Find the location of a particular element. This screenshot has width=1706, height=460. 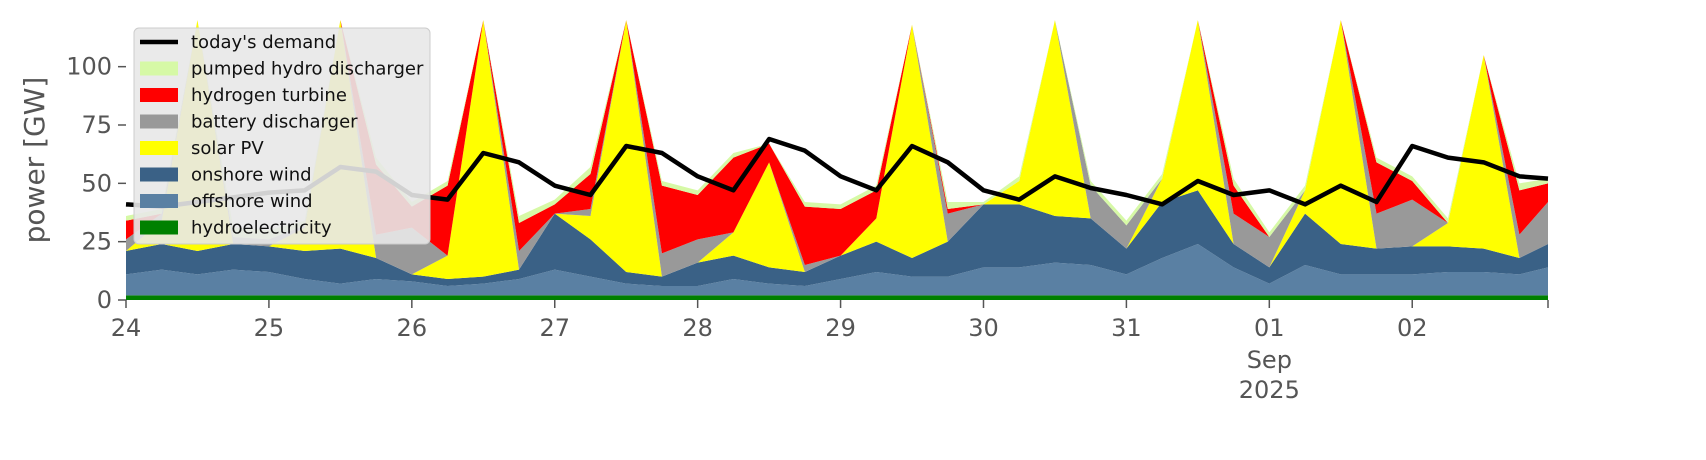

area-offshore-wind is located at coordinates (837, 270).